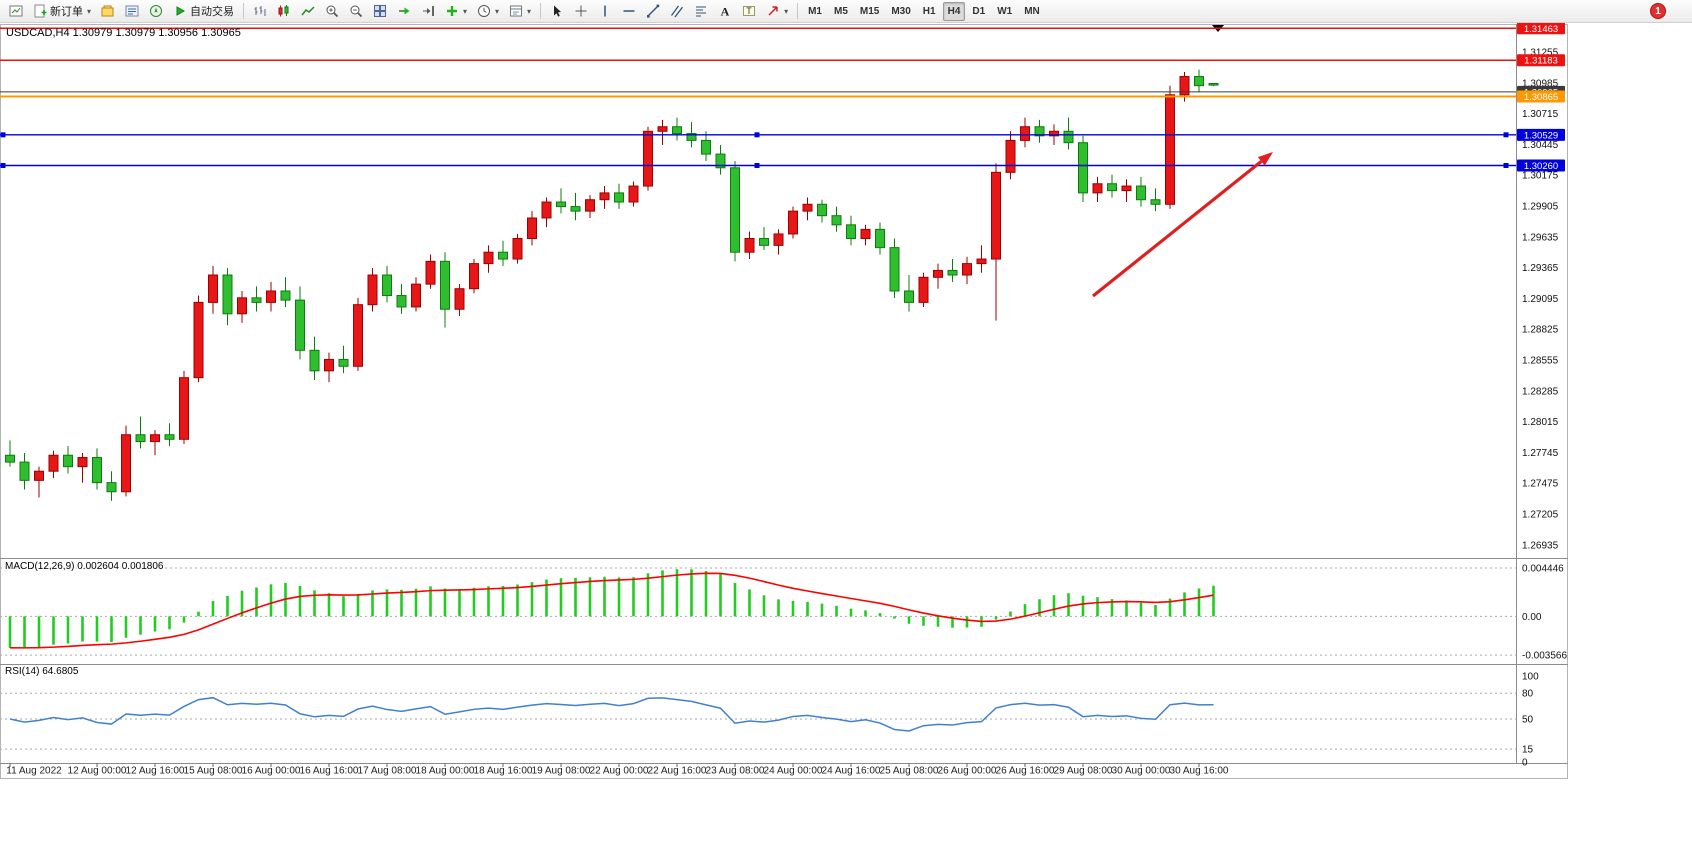 This screenshot has width=1692, height=846. I want to click on new-order-button: 新订单 ▾, so click(62, 11).